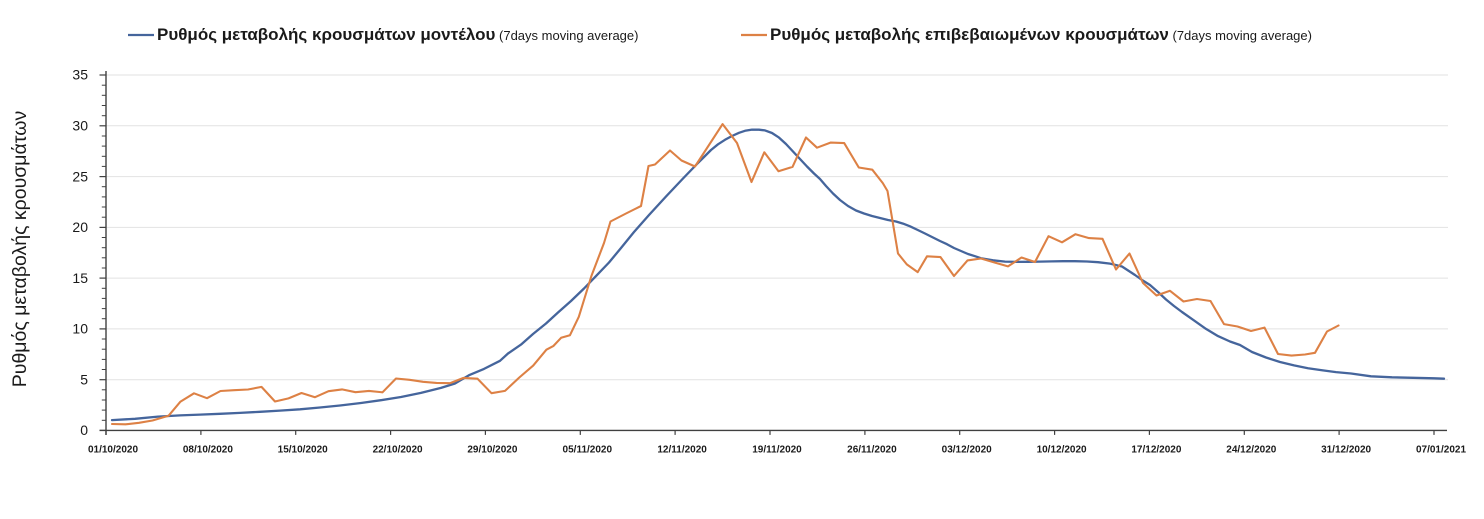 The width and height of the screenshot is (1484, 519). I want to click on svg-text: 05/11/2020, so click(588, 450).